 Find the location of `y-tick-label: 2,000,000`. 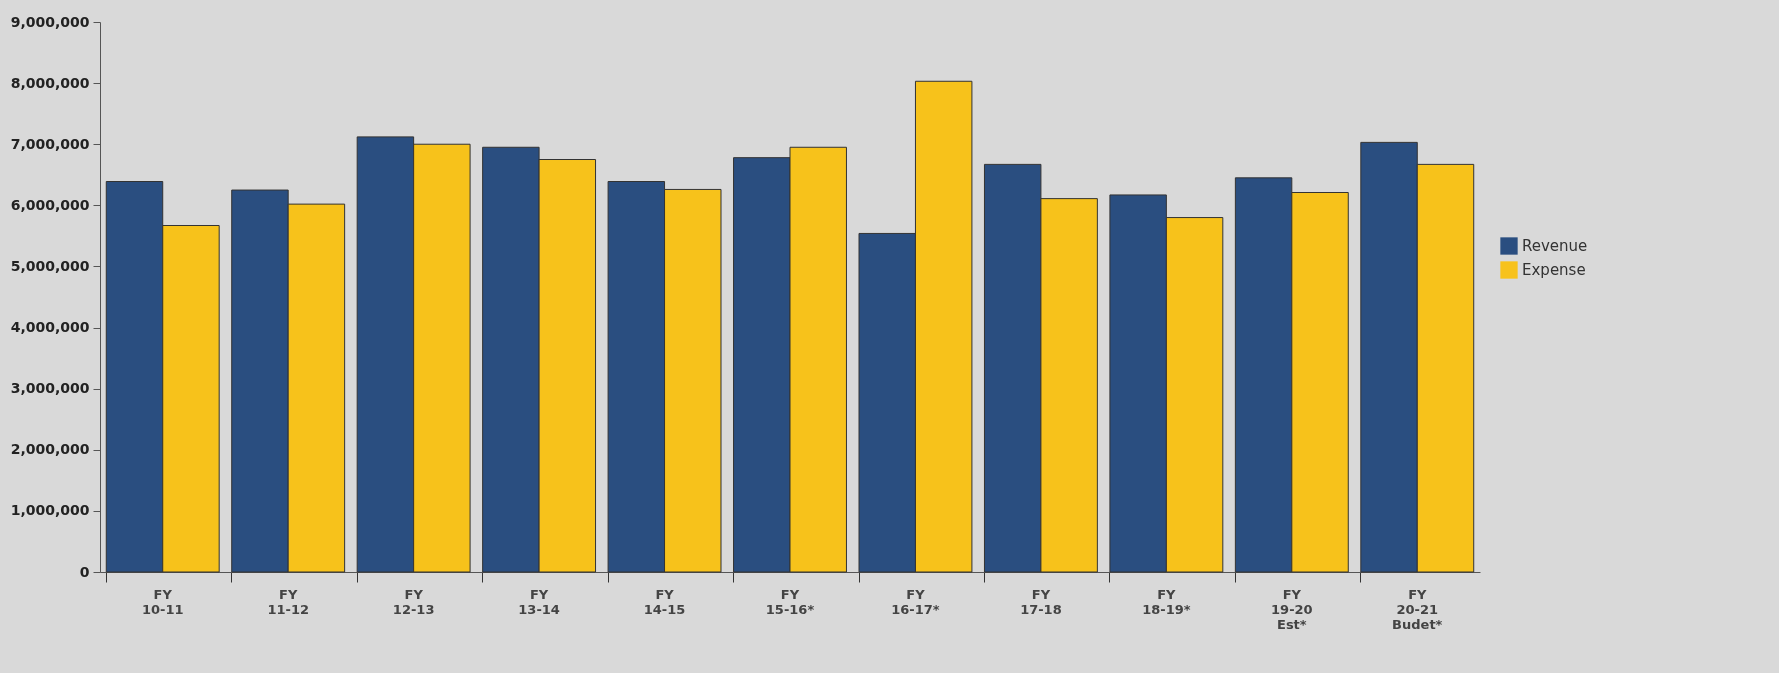

y-tick-label: 2,000,000 is located at coordinates (50, 449).